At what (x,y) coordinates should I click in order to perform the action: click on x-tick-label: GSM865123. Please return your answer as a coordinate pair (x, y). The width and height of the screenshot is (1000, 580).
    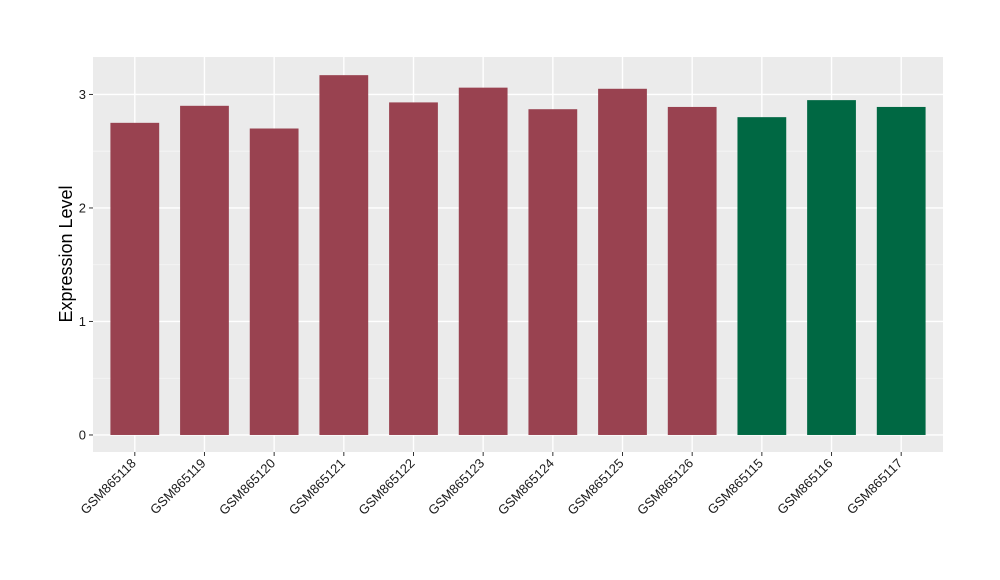
    Looking at the image, I should click on (456, 487).